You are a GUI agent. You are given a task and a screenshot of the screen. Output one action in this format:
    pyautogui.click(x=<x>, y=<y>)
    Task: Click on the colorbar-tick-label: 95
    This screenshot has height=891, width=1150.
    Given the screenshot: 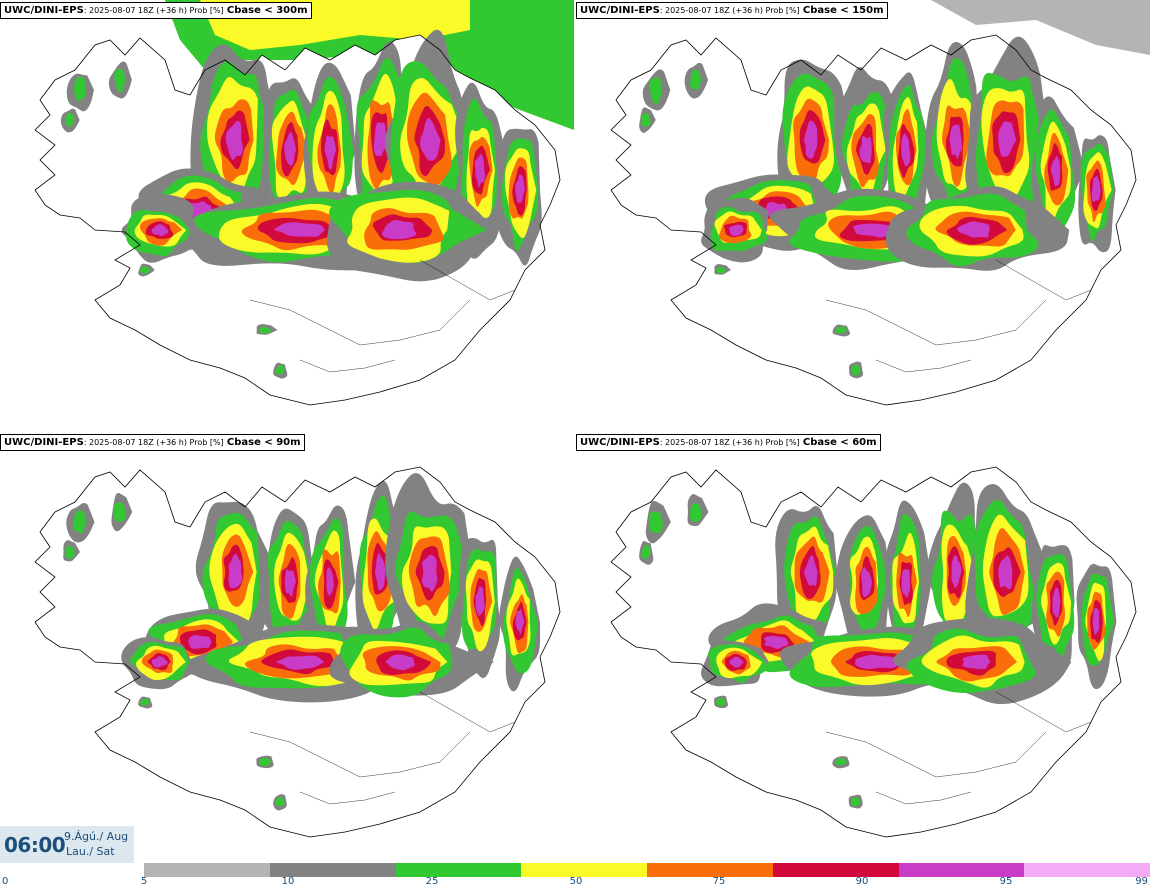 What is the action you would take?
    pyautogui.click(x=1006, y=881)
    